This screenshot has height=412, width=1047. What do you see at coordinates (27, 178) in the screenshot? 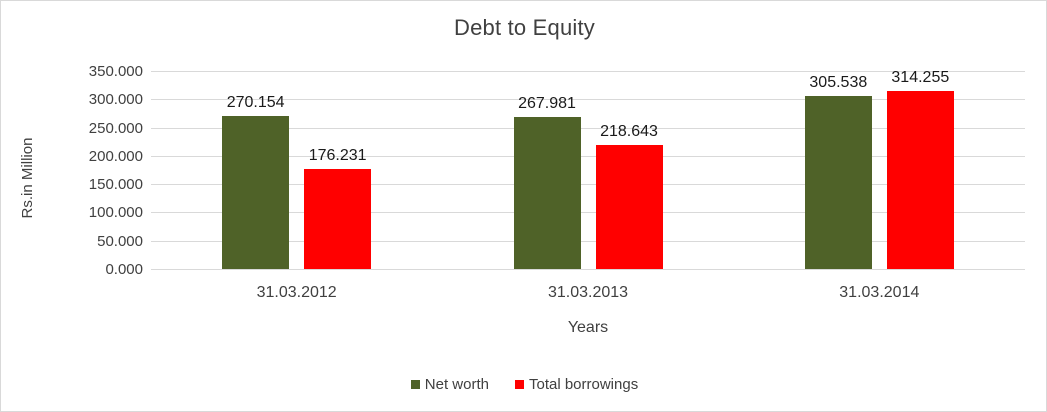
I see `y-axis-title: Rs.in Million` at bounding box center [27, 178].